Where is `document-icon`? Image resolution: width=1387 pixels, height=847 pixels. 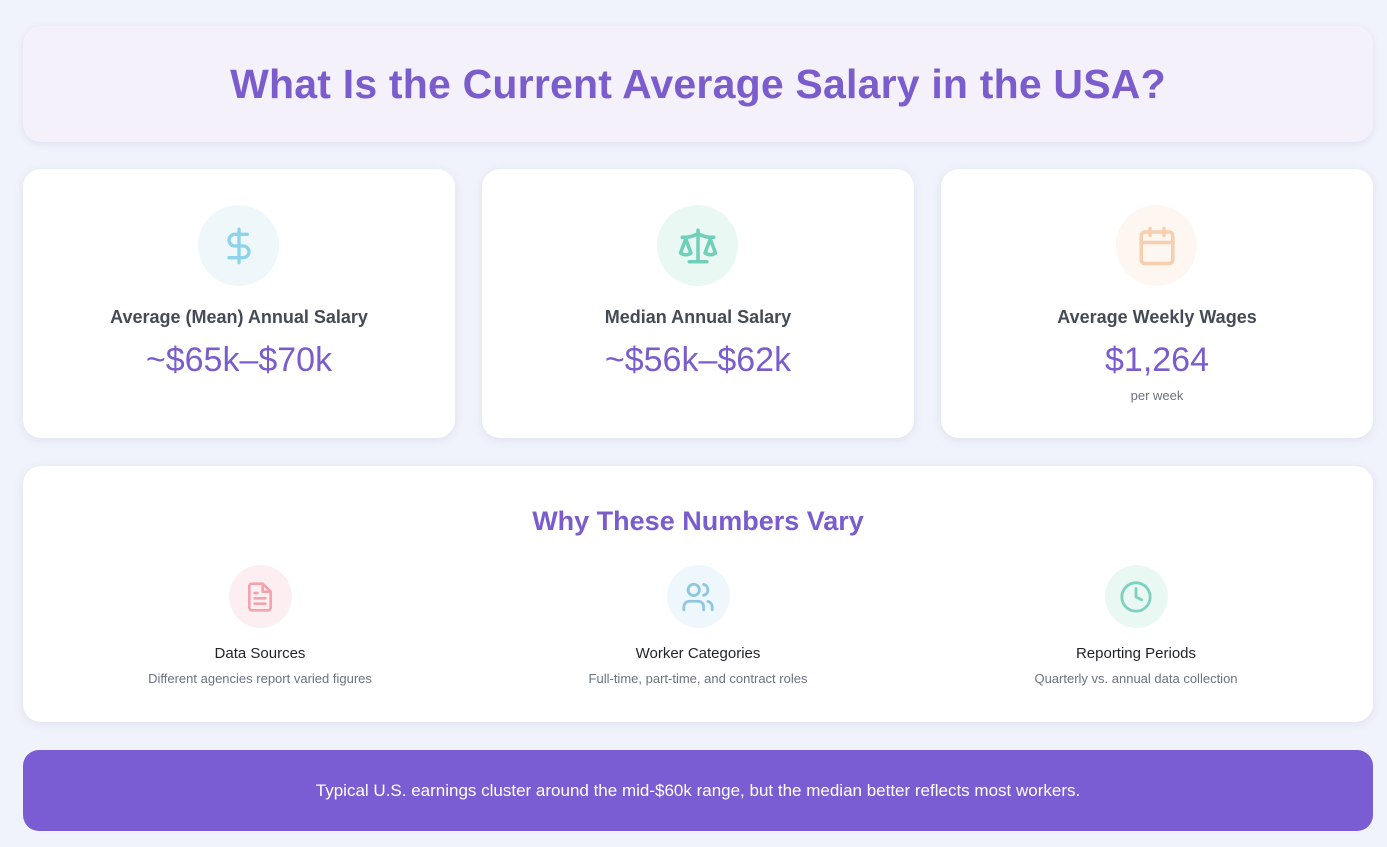
document-icon is located at coordinates (260, 596).